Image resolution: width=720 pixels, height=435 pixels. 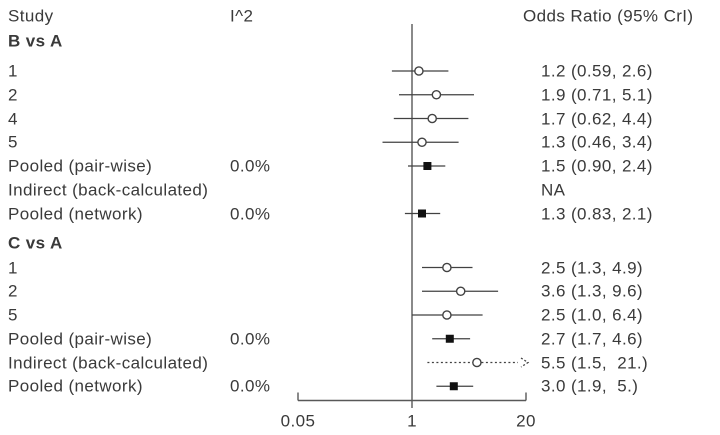 I want to click on x-axis-tick-label: 1, so click(x=412, y=421).